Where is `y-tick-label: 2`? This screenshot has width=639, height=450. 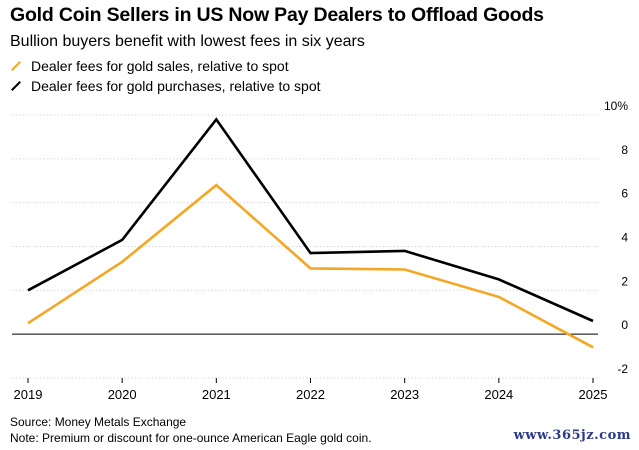 y-tick-label: 2 is located at coordinates (624, 281).